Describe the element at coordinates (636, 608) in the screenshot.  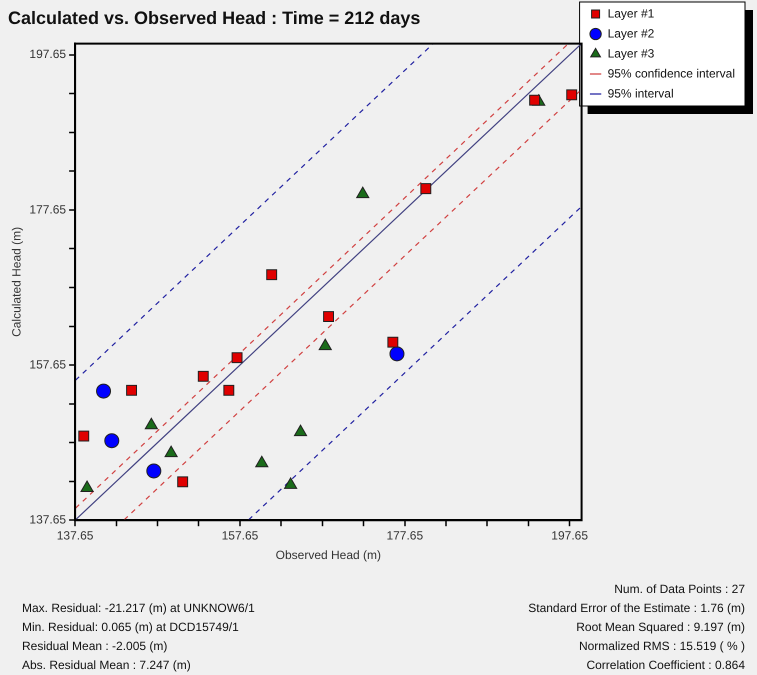
I see `text: Standard Error of the Estimate : 1.76 (m)` at that location.